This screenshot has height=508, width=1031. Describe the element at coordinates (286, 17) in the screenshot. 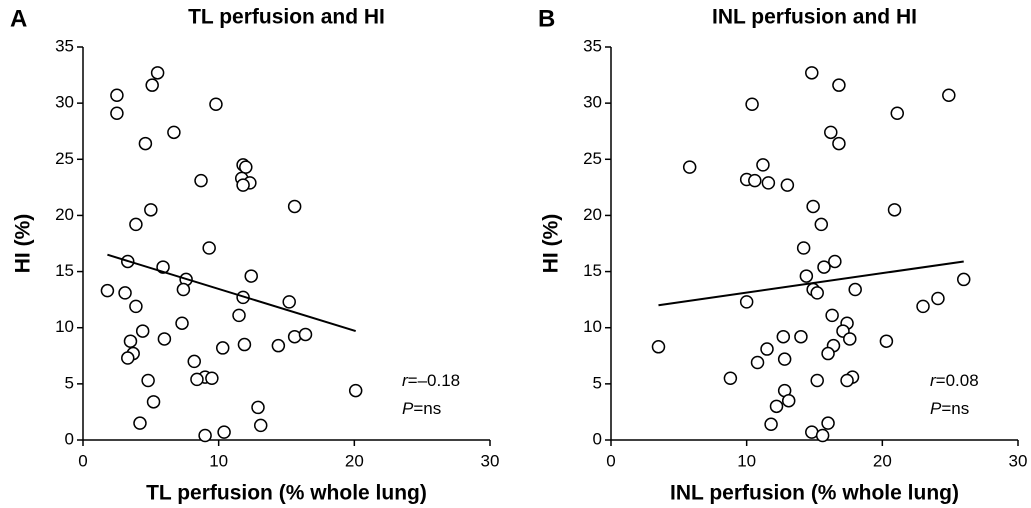

I see `chart-title: TL perfusion and HI` at that location.